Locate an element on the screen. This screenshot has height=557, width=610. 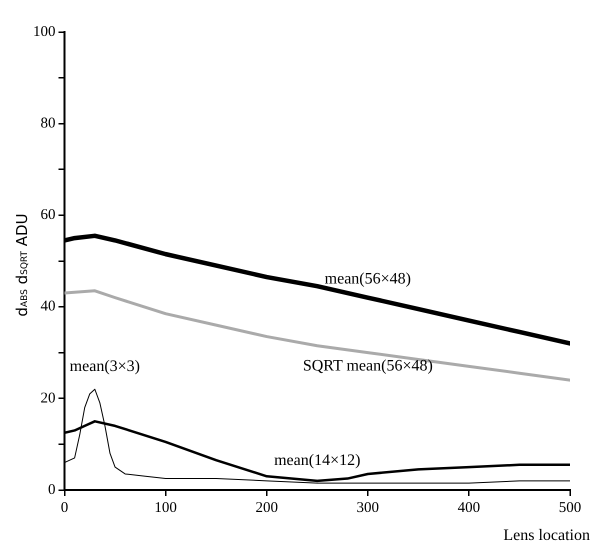
x-tick-label: 300 is located at coordinates (368, 508).